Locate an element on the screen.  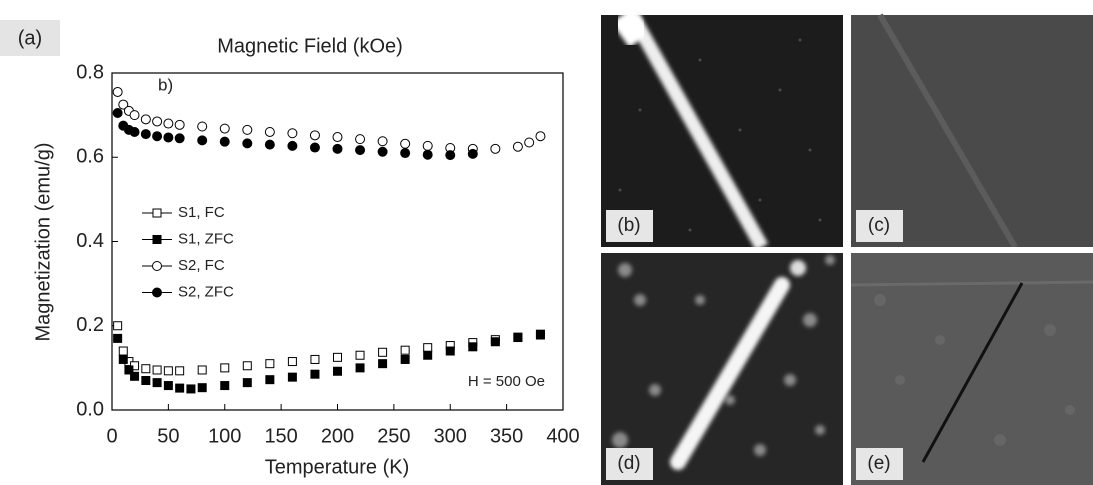
y-tick-label: 0.8 is located at coordinates (90, 72).